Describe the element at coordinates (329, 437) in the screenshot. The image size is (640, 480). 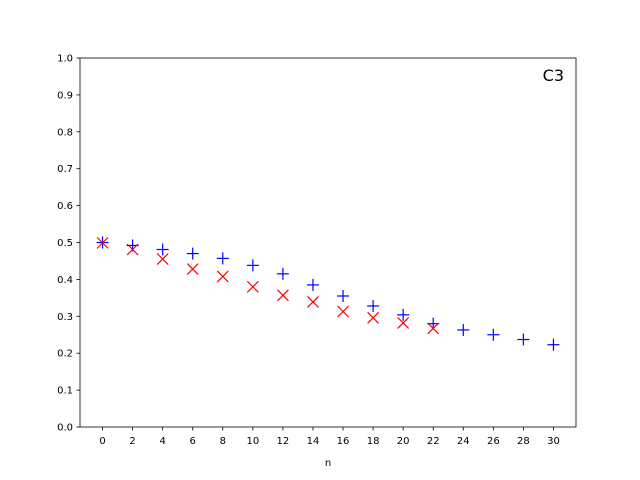
I see `x-axis-ticks: 0 2 4 6 8 10 12 14 16 18 20 22 24 26 28 30` at that location.